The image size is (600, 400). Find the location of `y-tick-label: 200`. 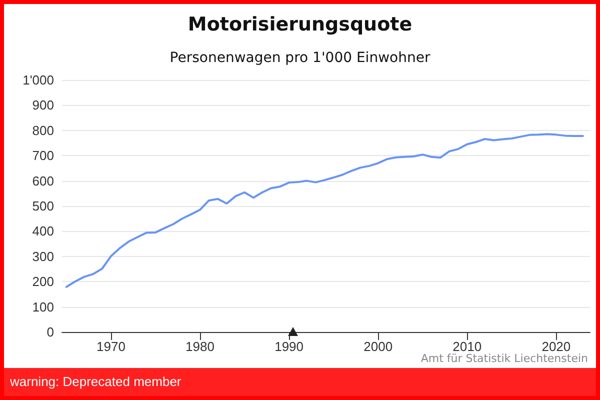

y-tick-label: 200 is located at coordinates (43, 282).